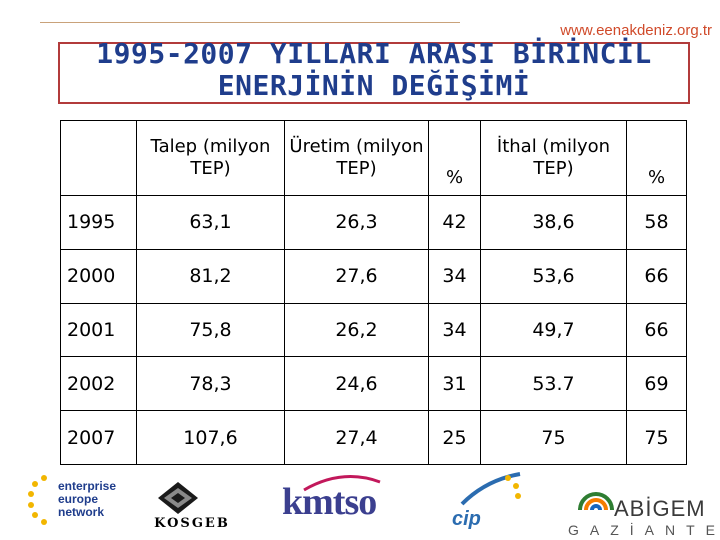 This screenshot has width=720, height=540. I want to click on cell-ithal: 49,7, so click(553, 330).